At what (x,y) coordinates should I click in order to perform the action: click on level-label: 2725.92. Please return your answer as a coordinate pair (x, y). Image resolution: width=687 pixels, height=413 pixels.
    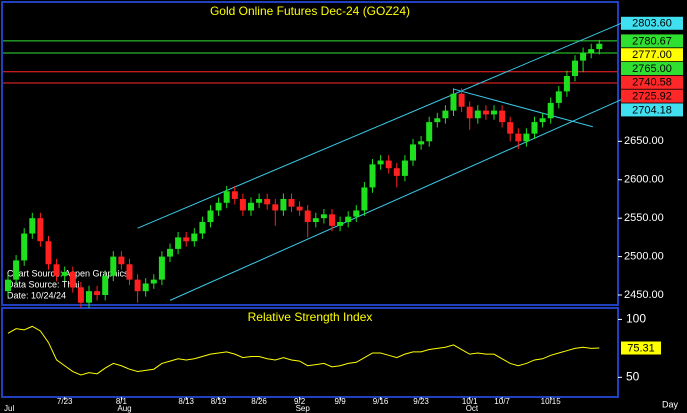
    Looking at the image, I should click on (652, 97).